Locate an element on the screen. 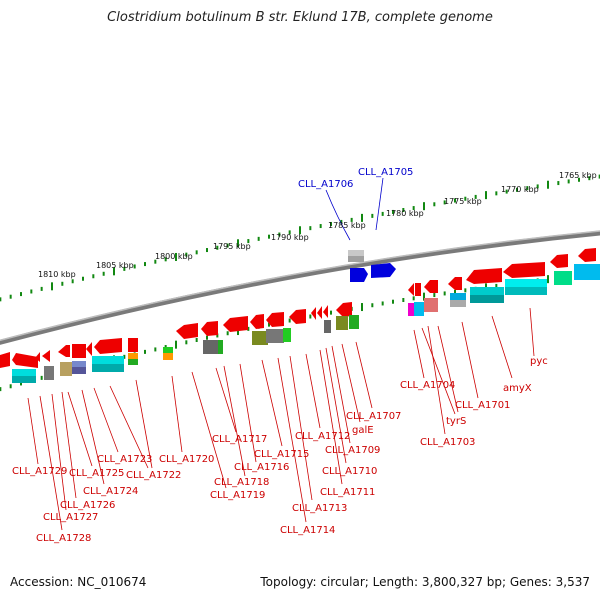  gene-label: CLL_A1711 is located at coordinates (347, 492).